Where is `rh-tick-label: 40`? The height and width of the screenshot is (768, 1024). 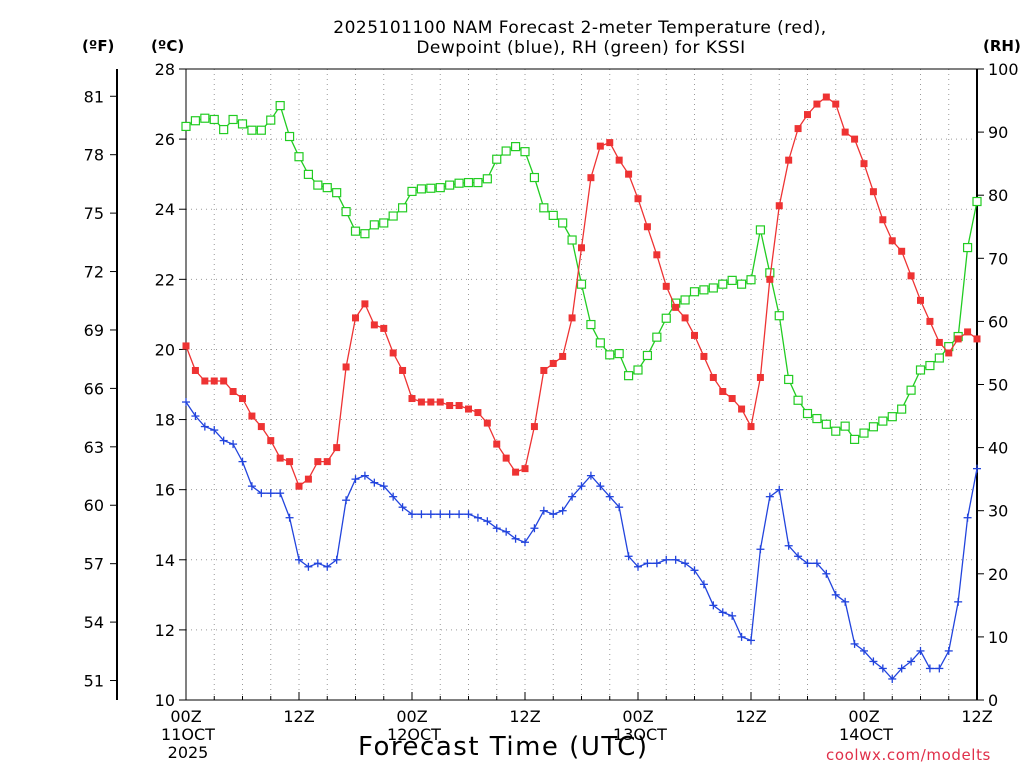 rh-tick-label: 40 is located at coordinates (998, 448).